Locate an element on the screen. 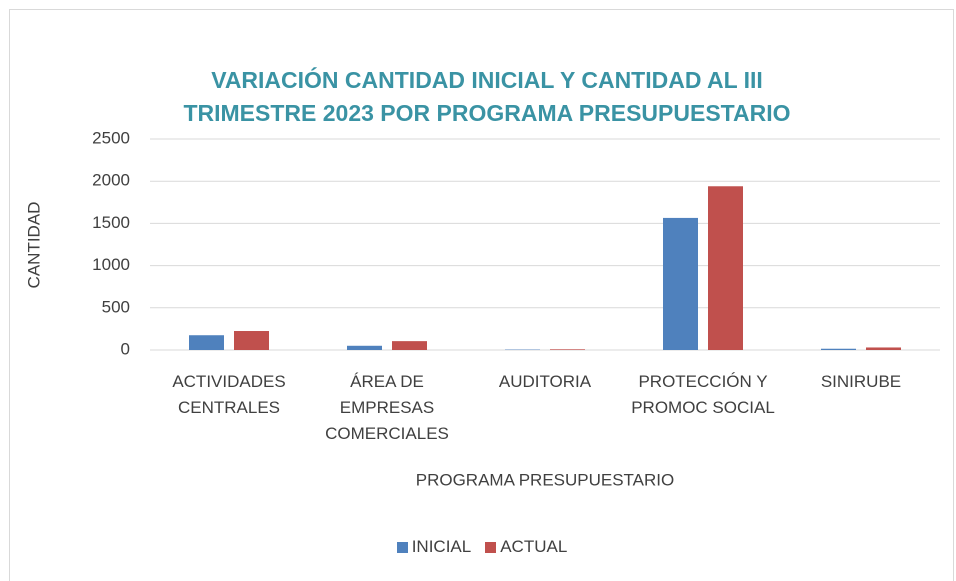 This screenshot has height=581, width=956. y-tick-label: 500 is located at coordinates (116, 306).